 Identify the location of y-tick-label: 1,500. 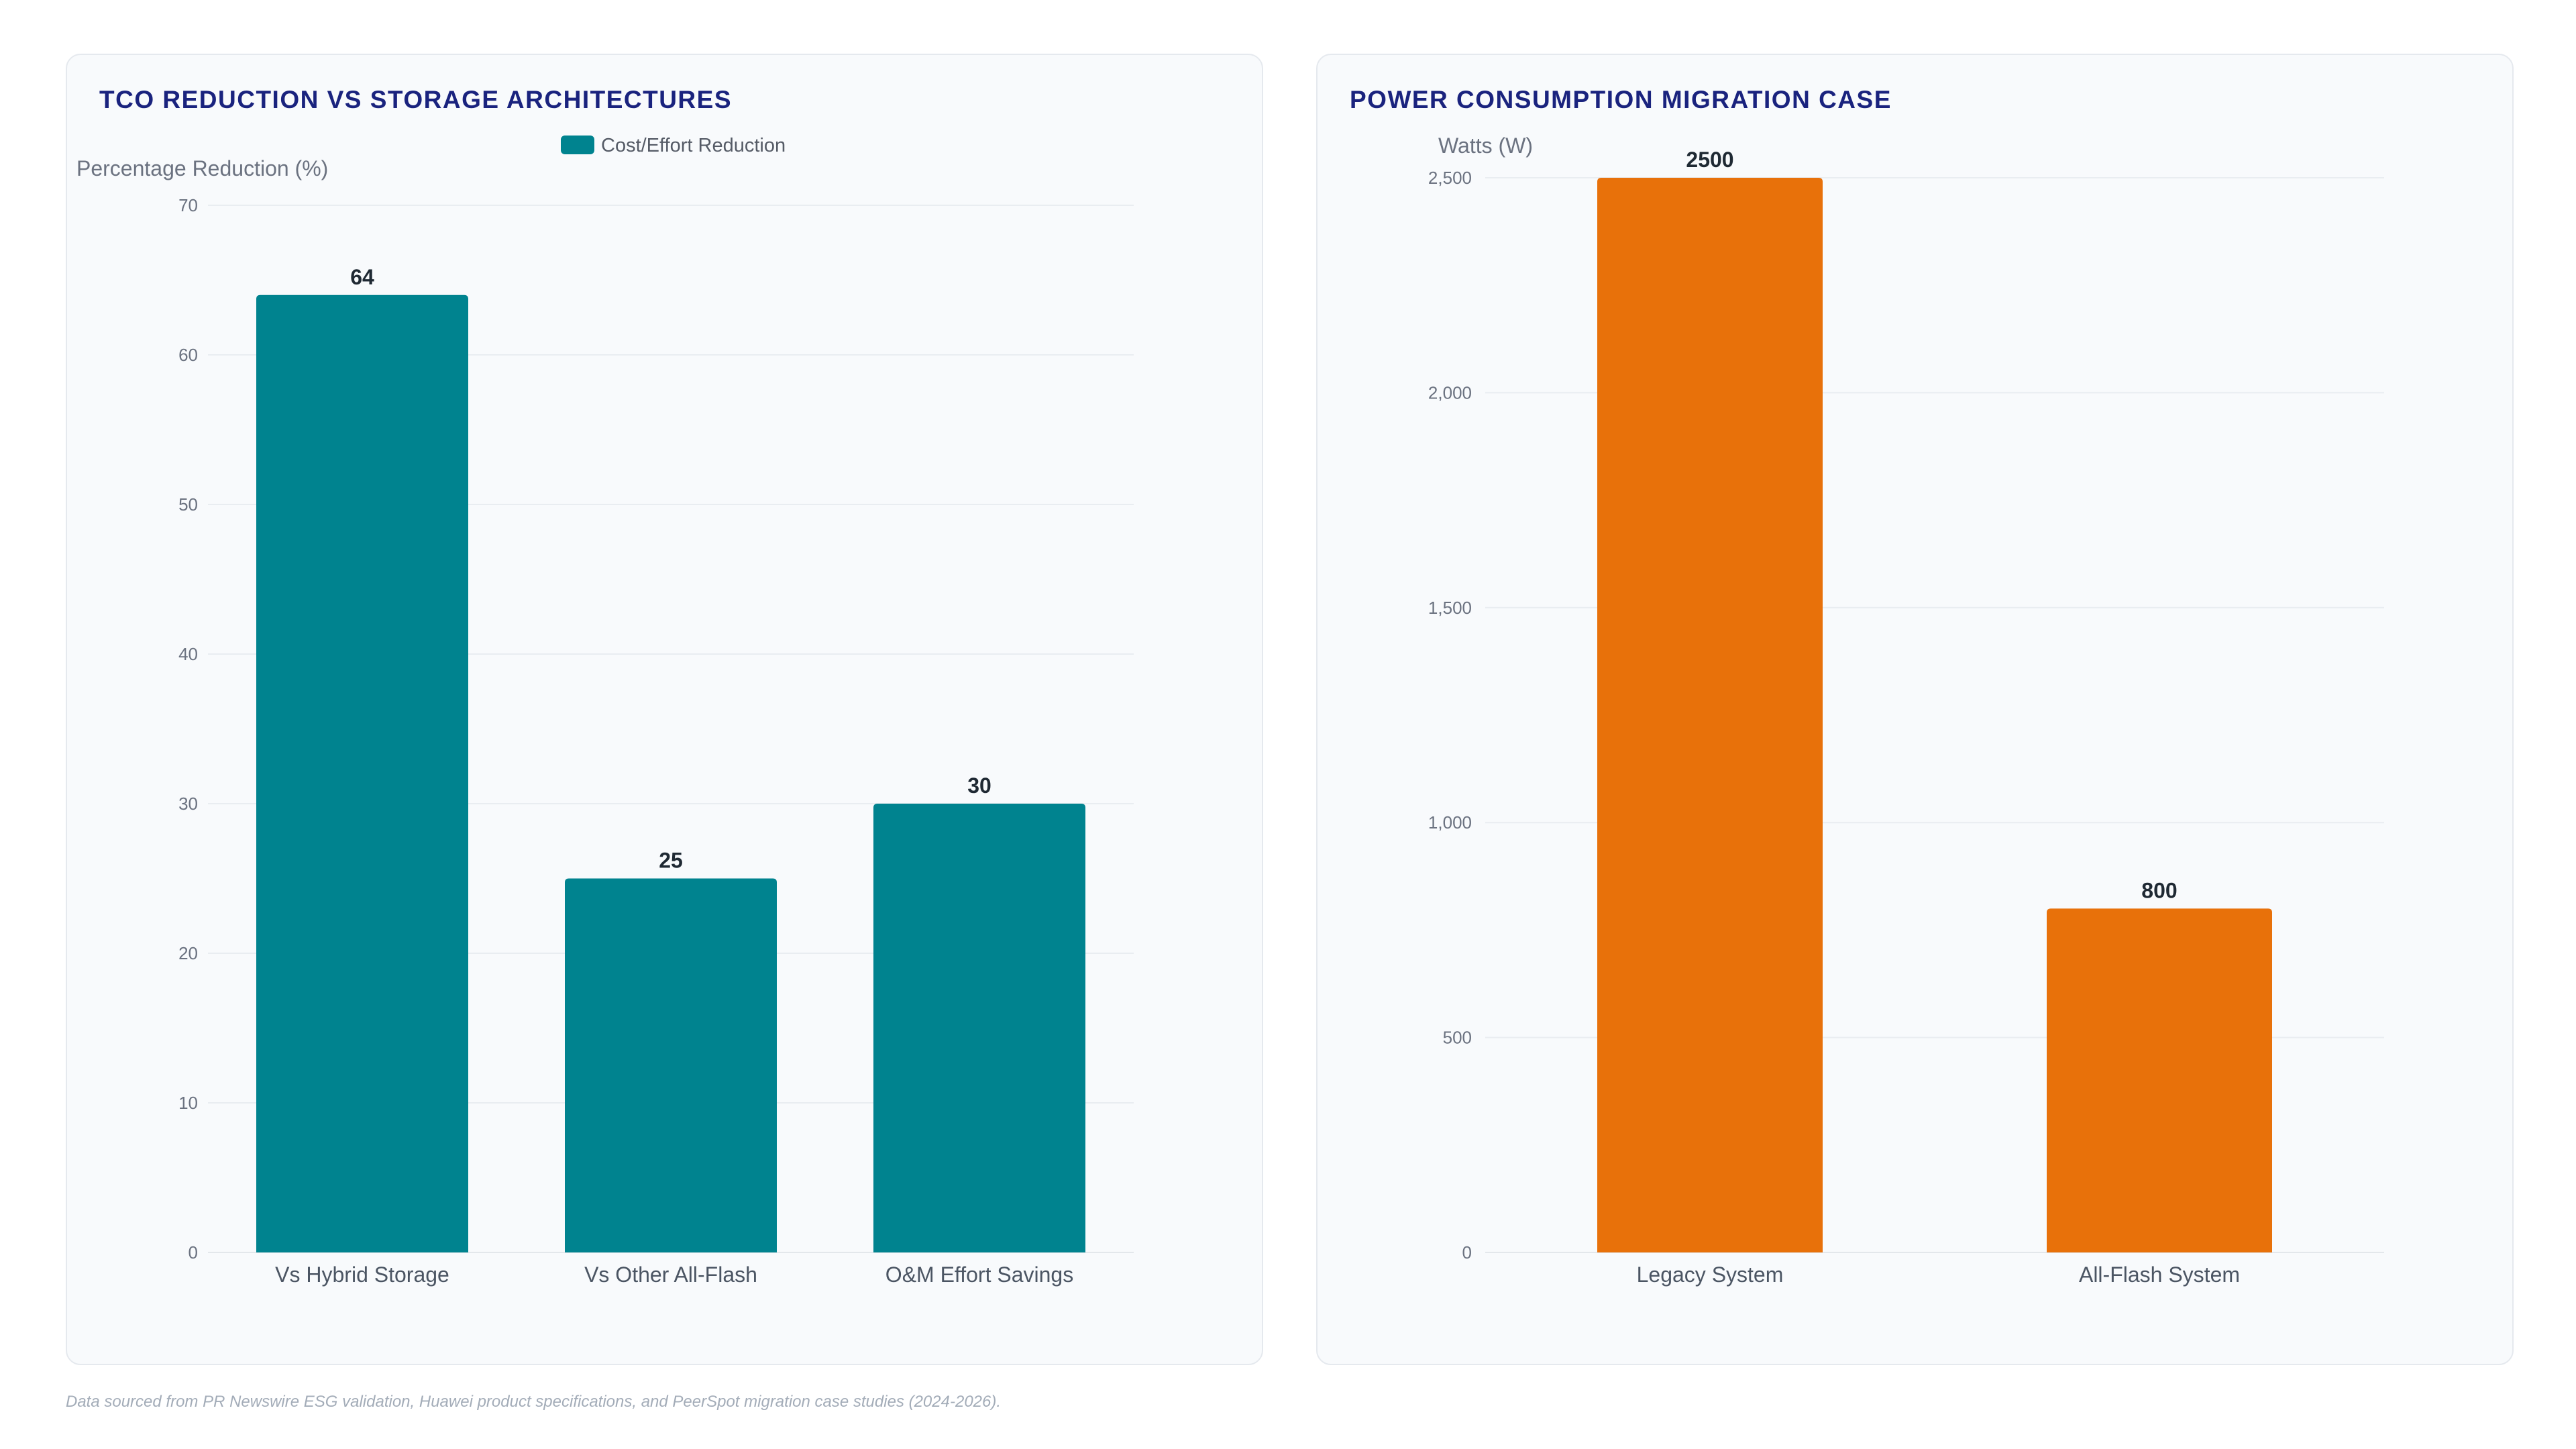
(1450, 608).